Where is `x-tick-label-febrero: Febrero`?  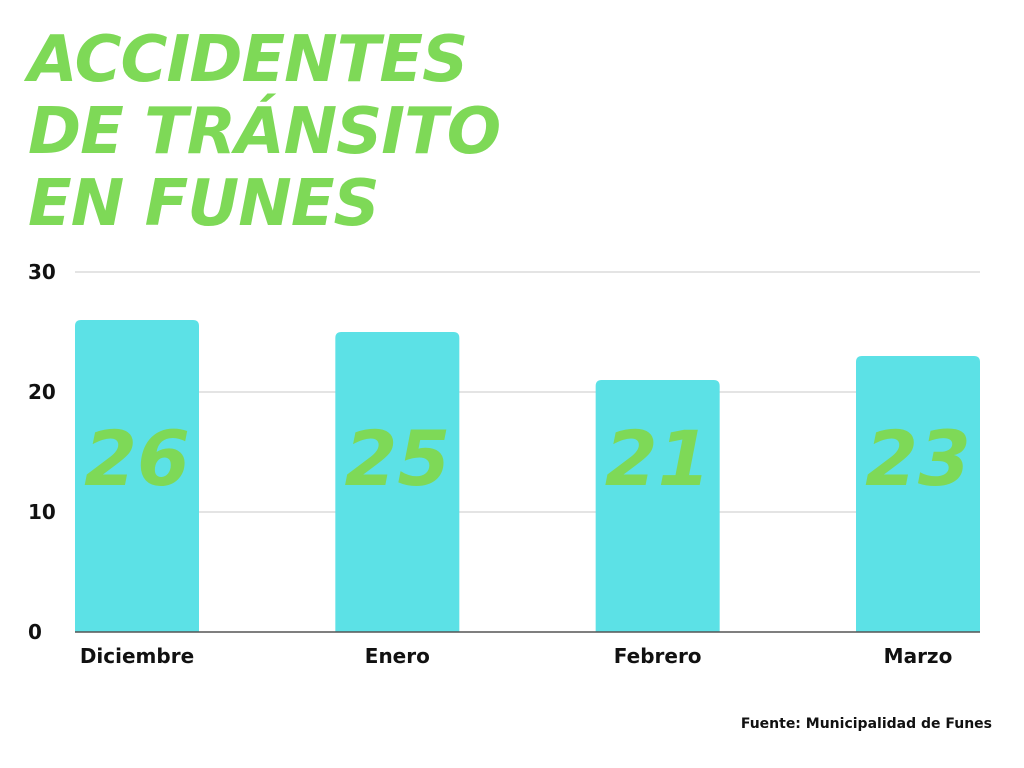
x-tick-label-febrero: Febrero is located at coordinates (658, 656).